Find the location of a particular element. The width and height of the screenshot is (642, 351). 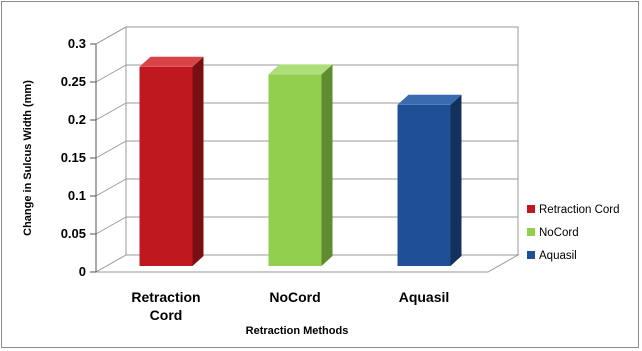

y-tick-label: 0.2 is located at coordinates (77, 119).